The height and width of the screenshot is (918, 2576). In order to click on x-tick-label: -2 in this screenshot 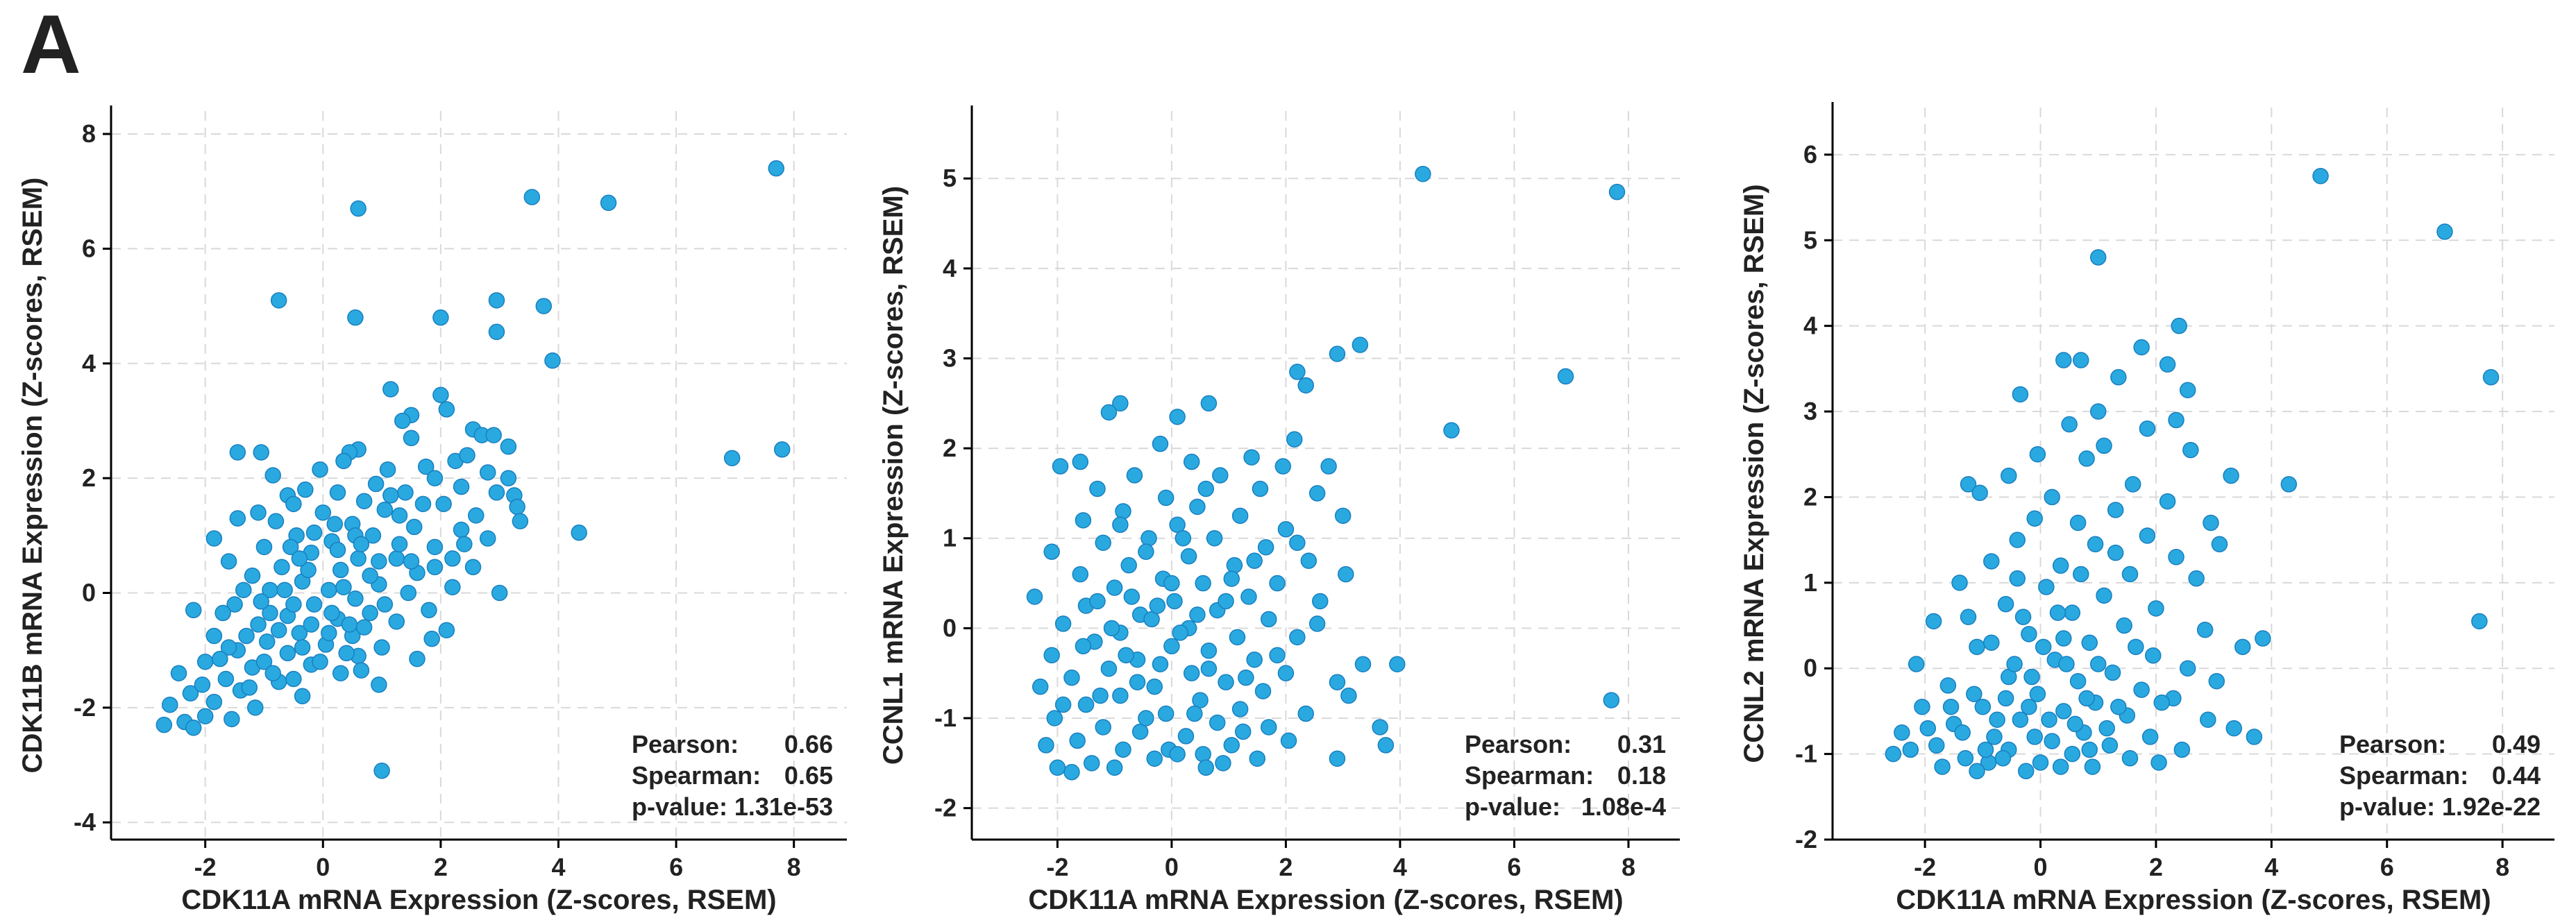, I will do `click(205, 867)`.